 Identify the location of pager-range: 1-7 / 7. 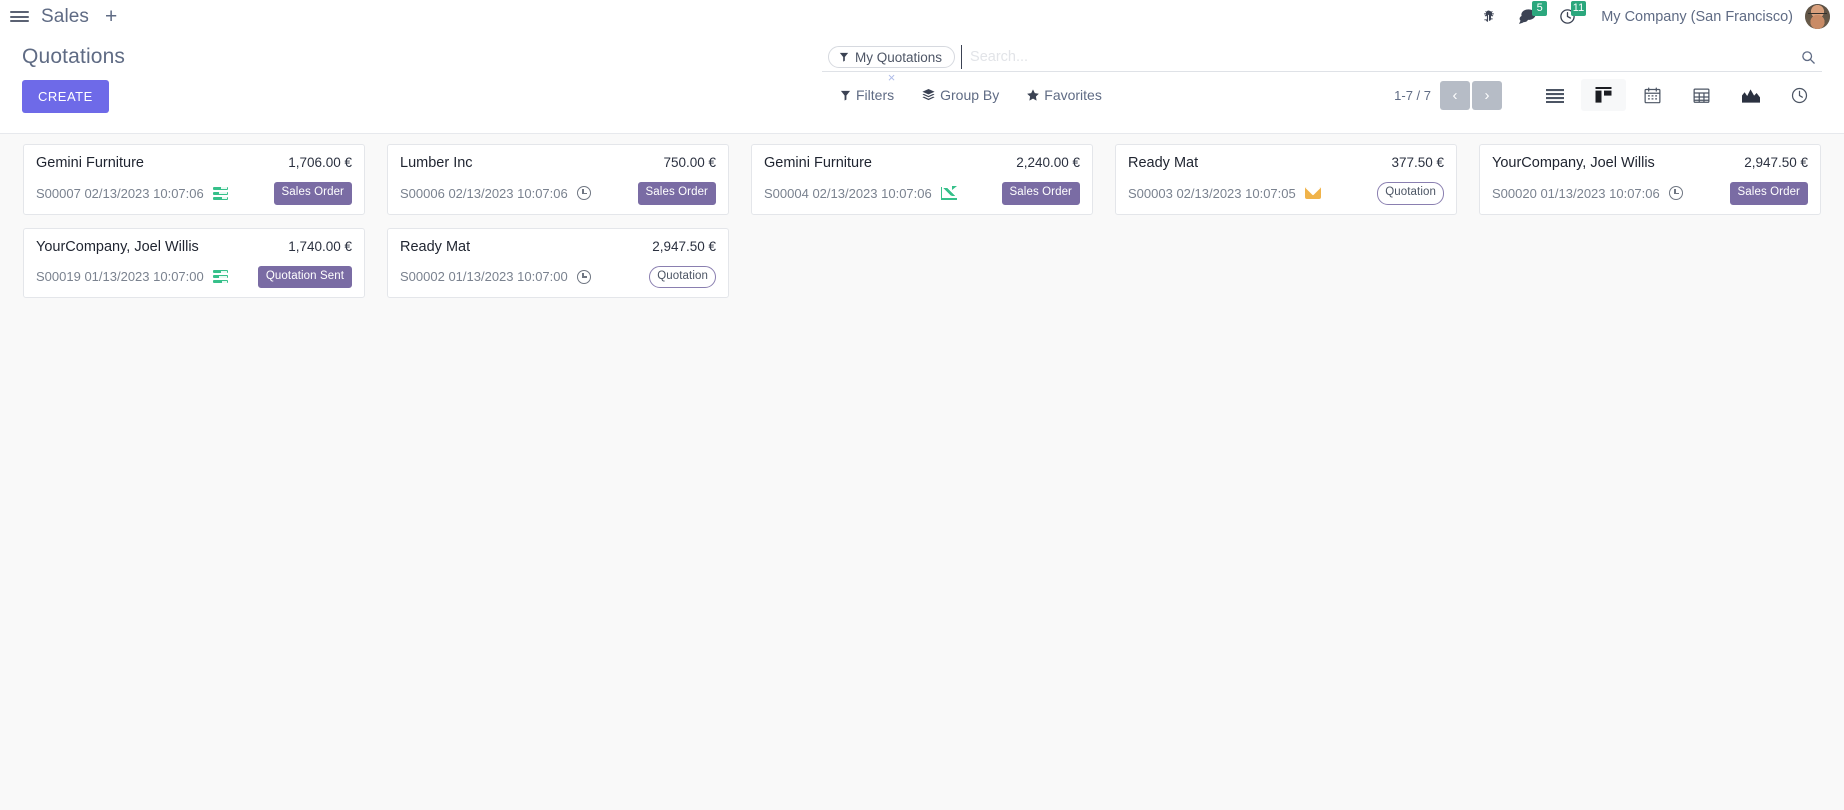
(1412, 95).